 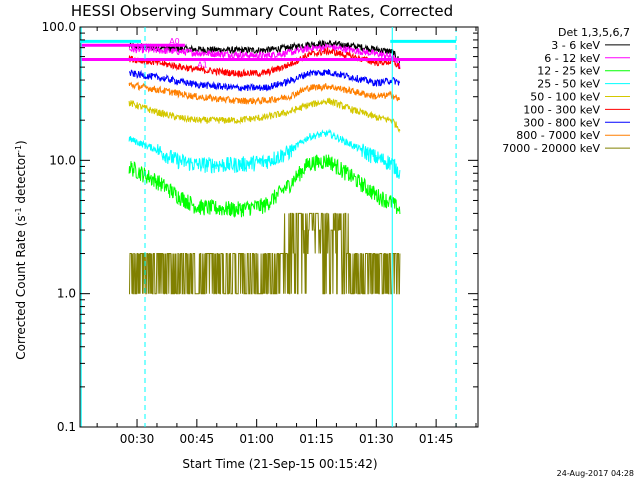 What do you see at coordinates (575, 45) in the screenshot?
I see `legend-label-0: 3 - 6 keV` at bounding box center [575, 45].